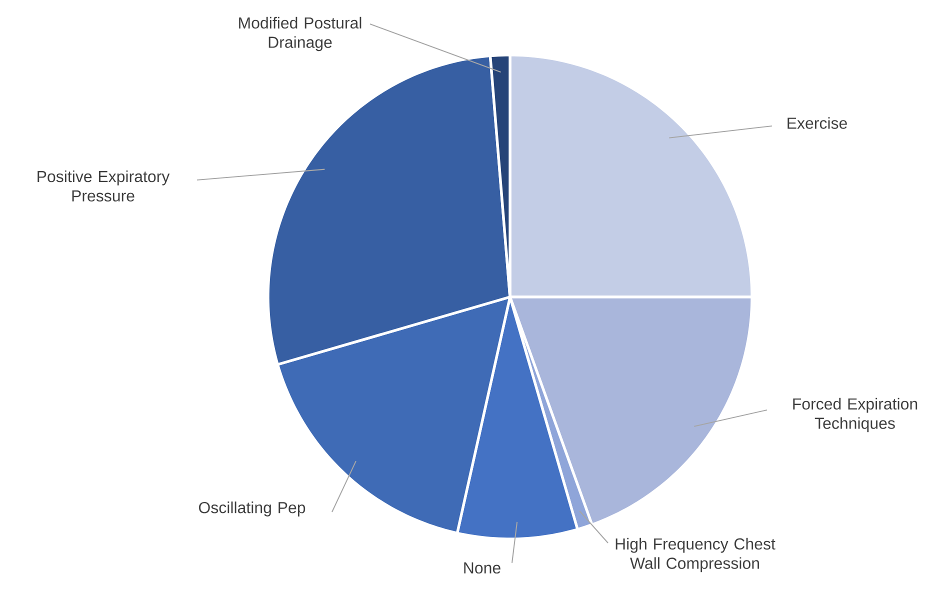 The height and width of the screenshot is (591, 945). Describe the element at coordinates (104, 186) in the screenshot. I see `slice-label: Positive Expiratory Pressure` at that location.